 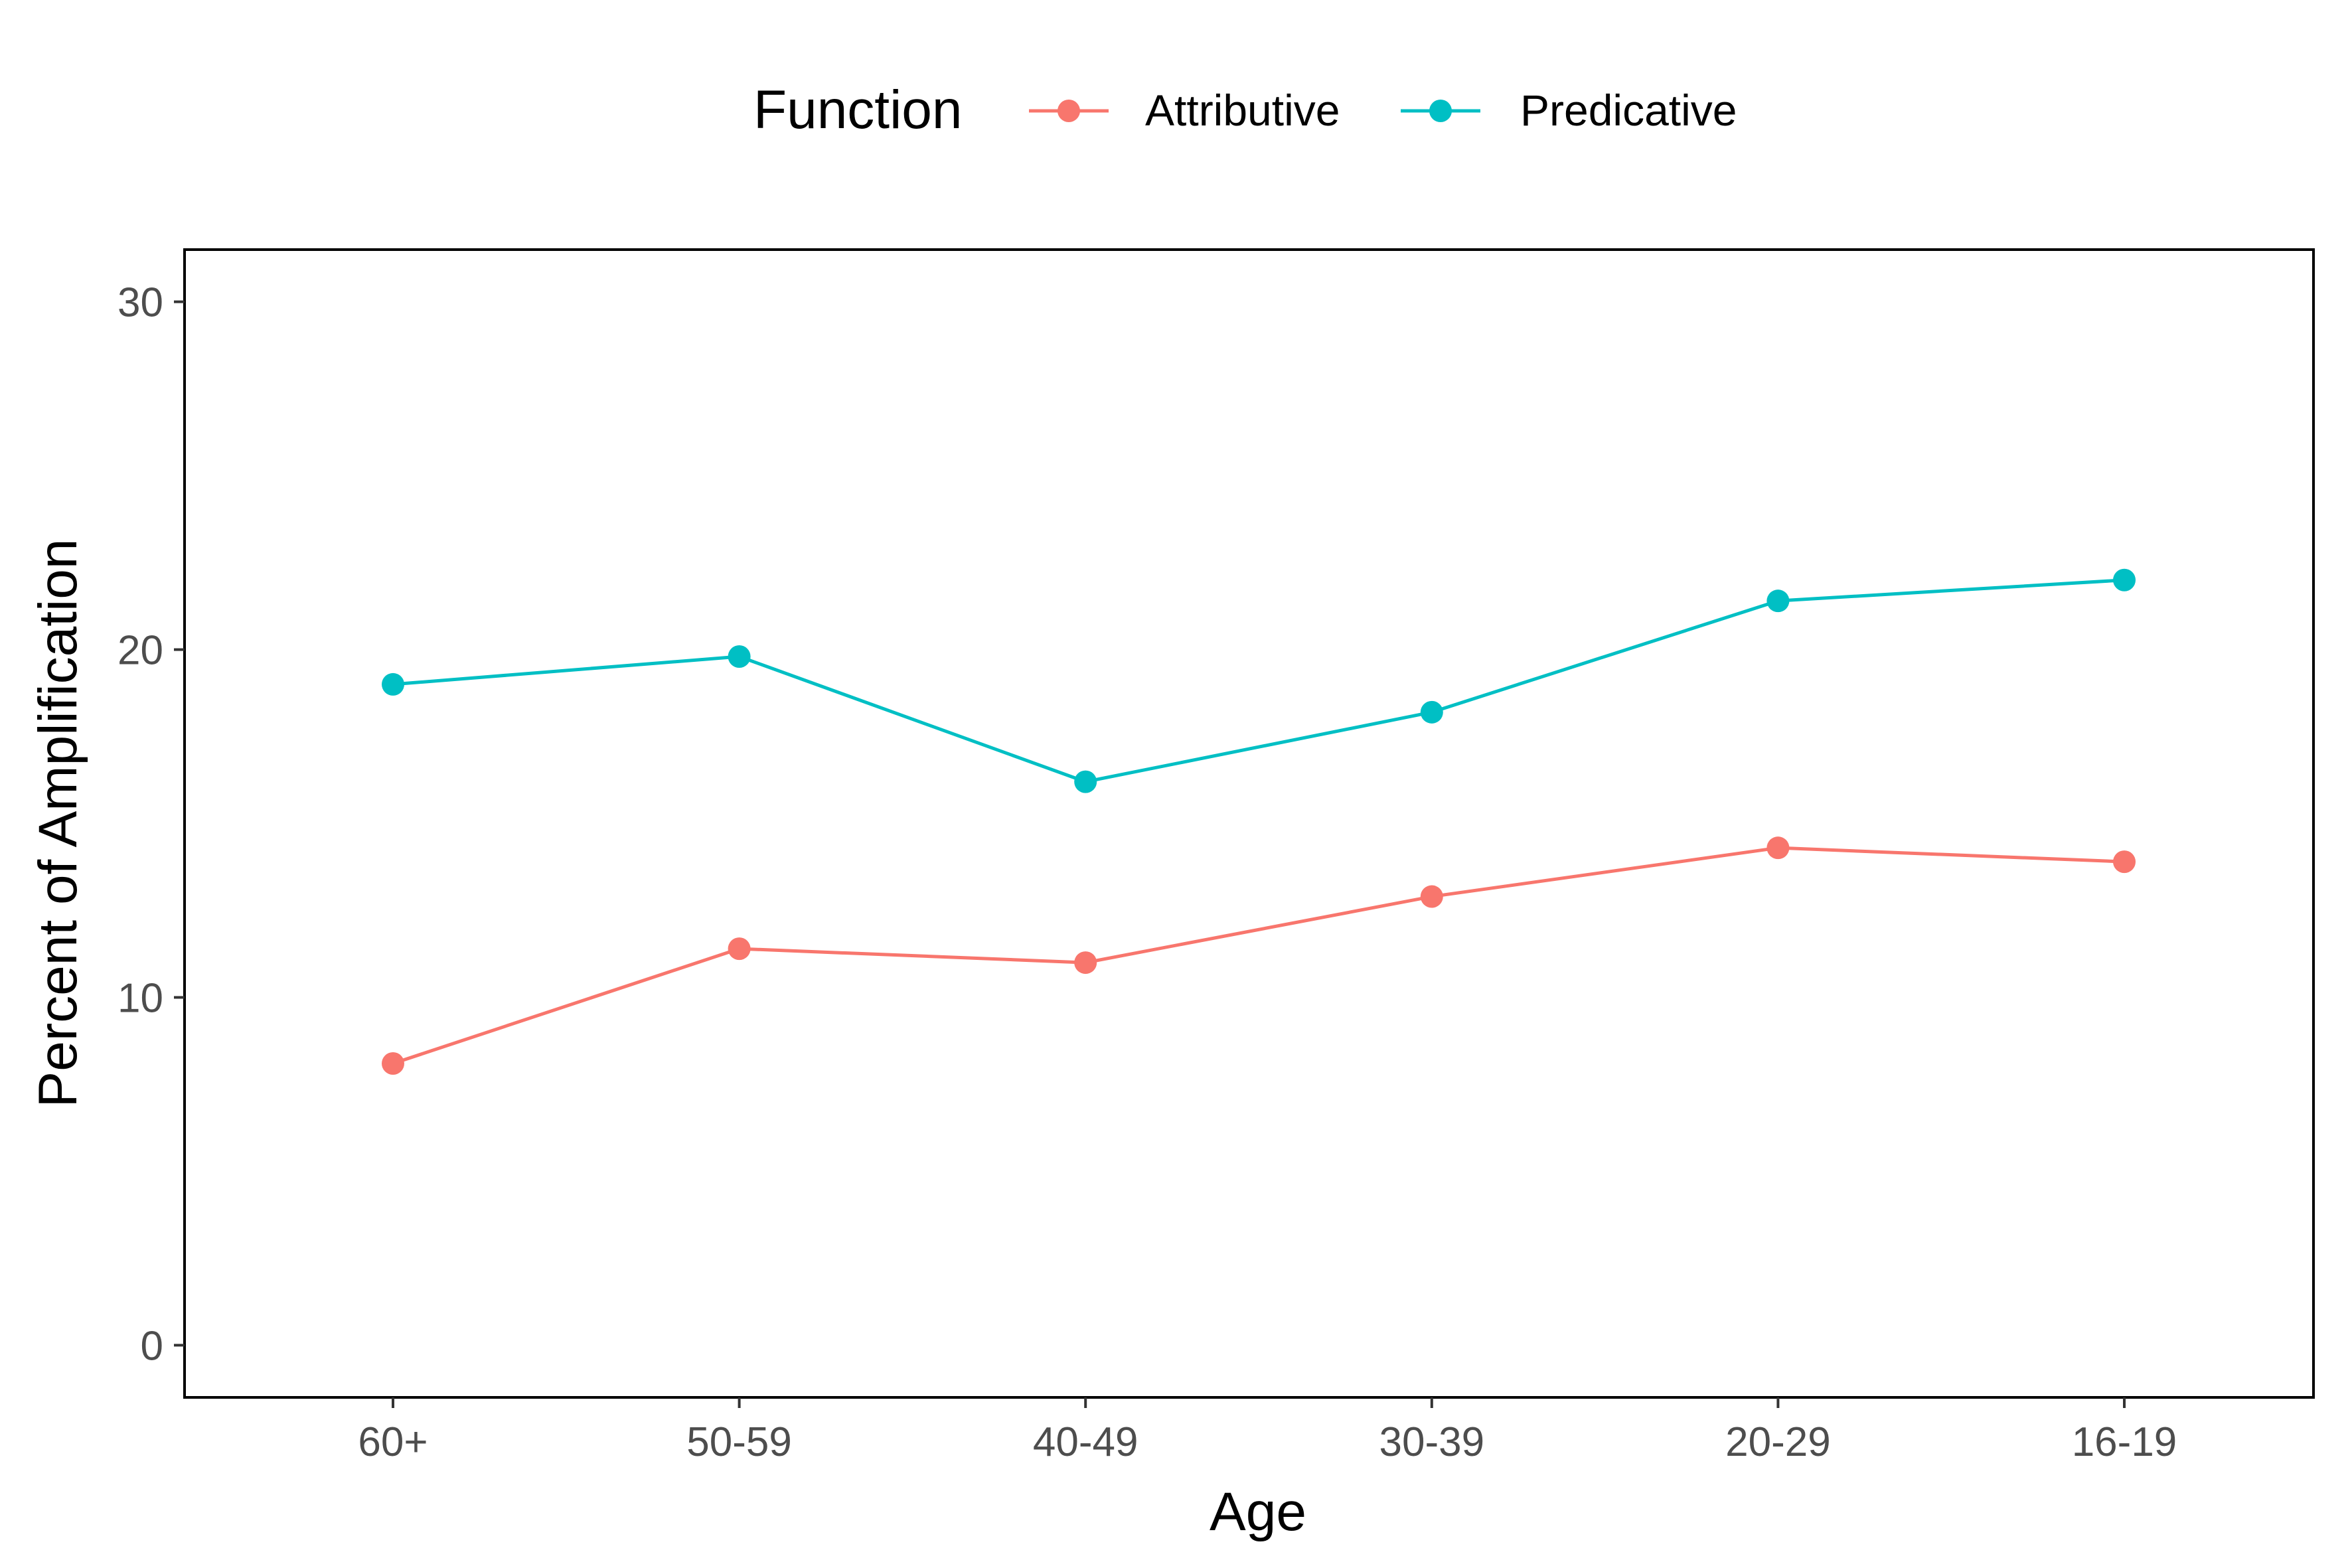 I want to click on x-tick-label: 20-29, so click(x=1778, y=1442).